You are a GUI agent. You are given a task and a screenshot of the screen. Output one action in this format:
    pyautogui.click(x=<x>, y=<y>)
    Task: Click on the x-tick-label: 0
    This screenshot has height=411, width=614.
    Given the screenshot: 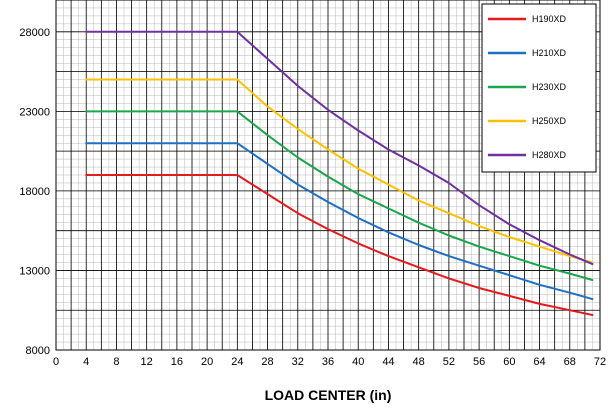 What is the action you would take?
    pyautogui.click(x=56, y=362)
    